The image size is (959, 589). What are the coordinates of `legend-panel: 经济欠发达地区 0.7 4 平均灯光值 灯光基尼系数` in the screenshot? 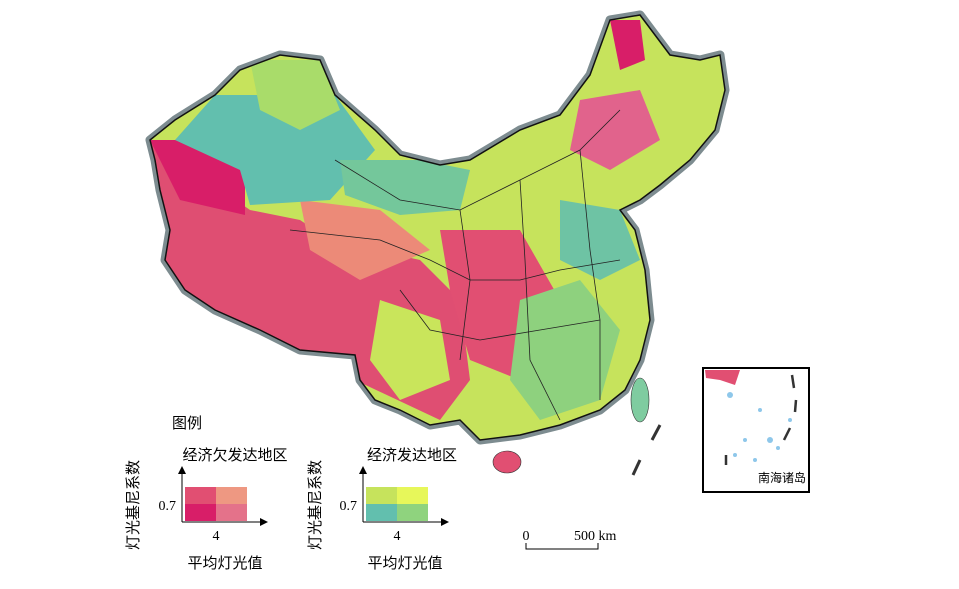 It's located at (206, 509).